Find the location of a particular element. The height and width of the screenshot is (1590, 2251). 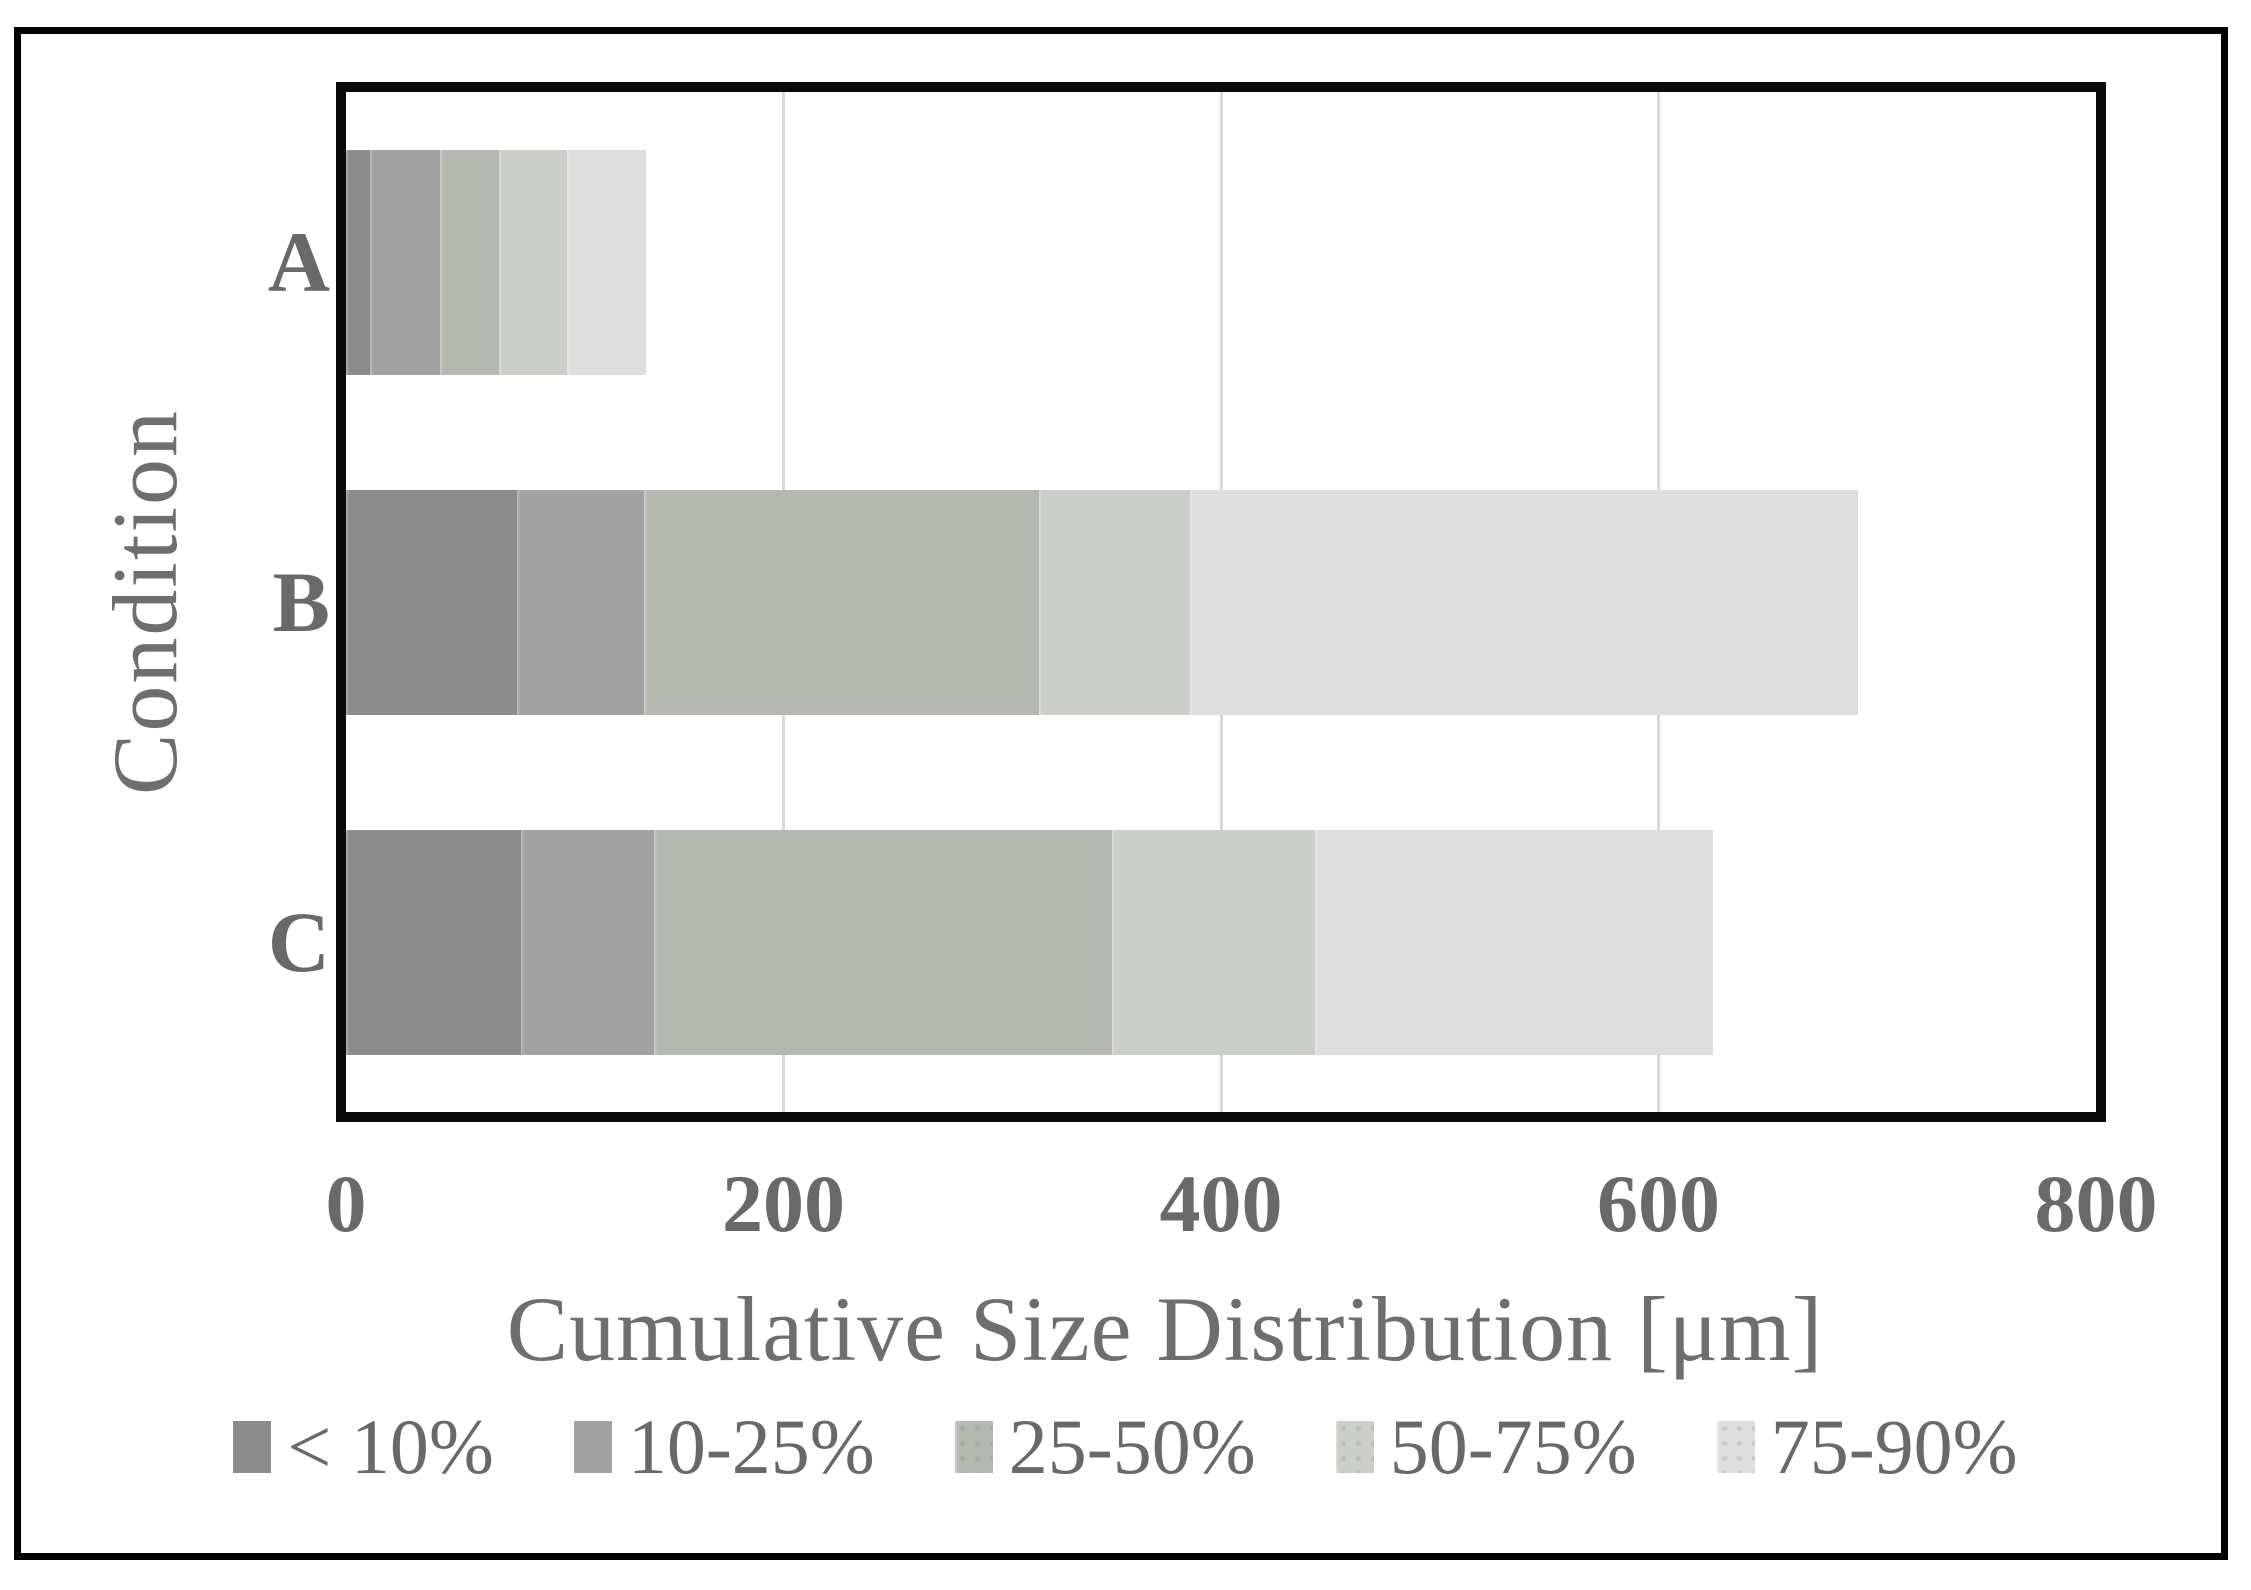

legend-item: 25-50% is located at coordinates (1105, 1446).